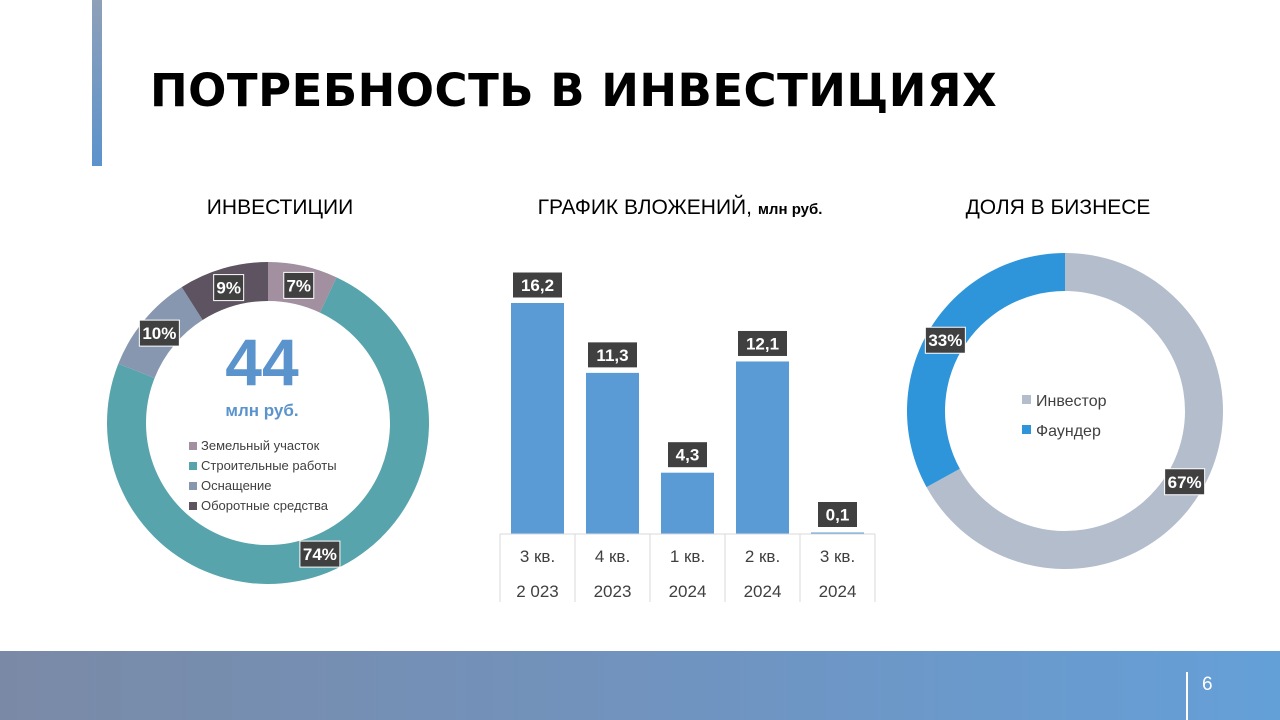  I want to click on schedule-bar-label-3: 4,3, so click(688, 455).